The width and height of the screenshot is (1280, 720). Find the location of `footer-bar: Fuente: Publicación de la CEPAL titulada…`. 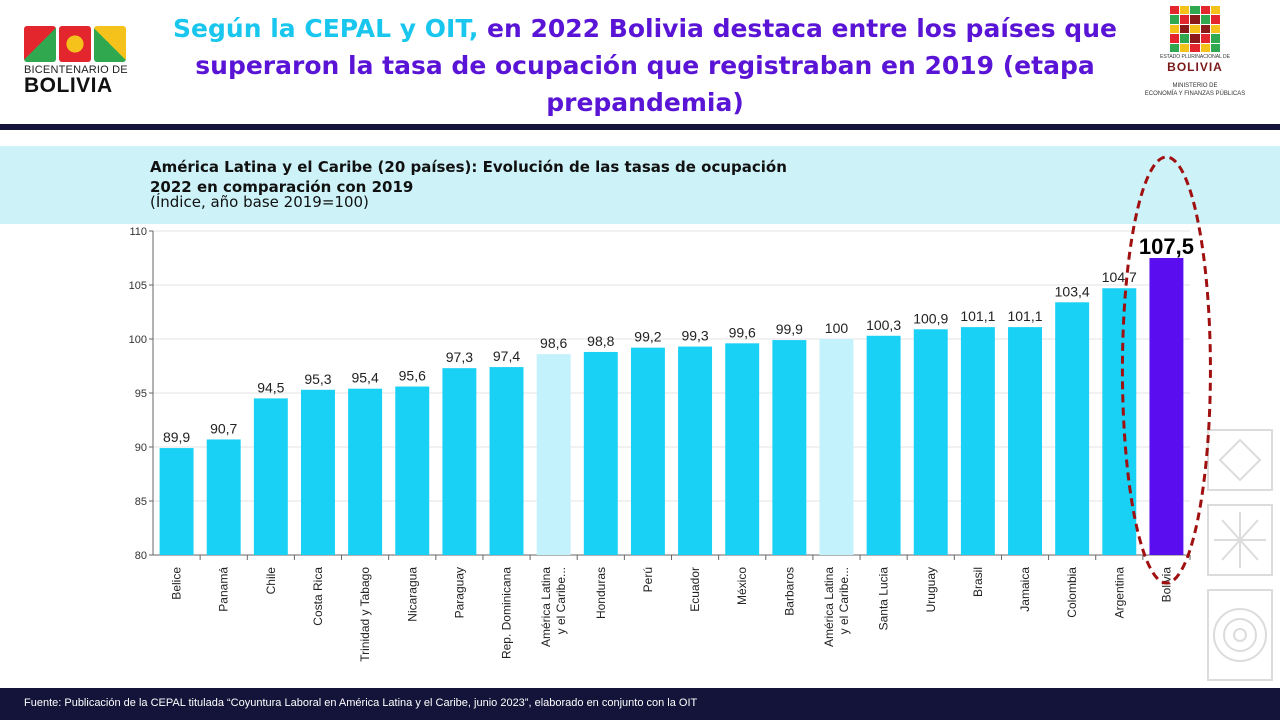

footer-bar: Fuente: Publicación de la CEPAL titulada… is located at coordinates (640, 704).